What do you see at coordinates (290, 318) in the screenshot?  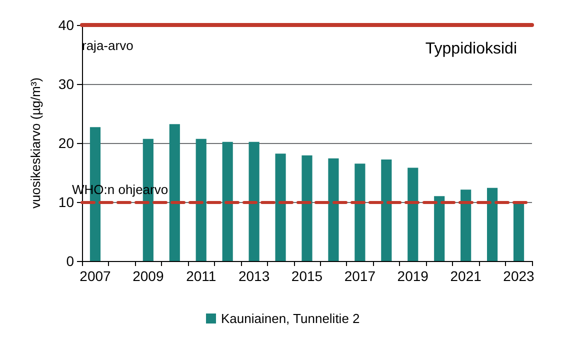 I see `legend-label: Kauniainen, Tunnelitie 2` at bounding box center [290, 318].